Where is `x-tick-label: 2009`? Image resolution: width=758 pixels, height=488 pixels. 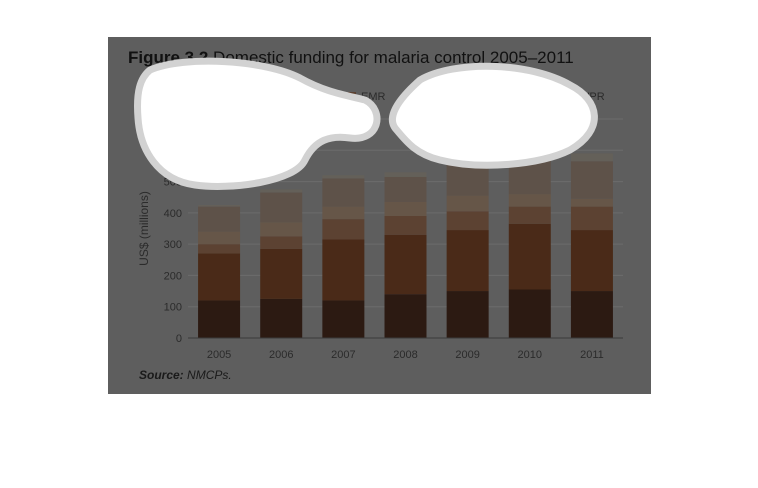
x-tick-label: 2009 is located at coordinates (467, 355).